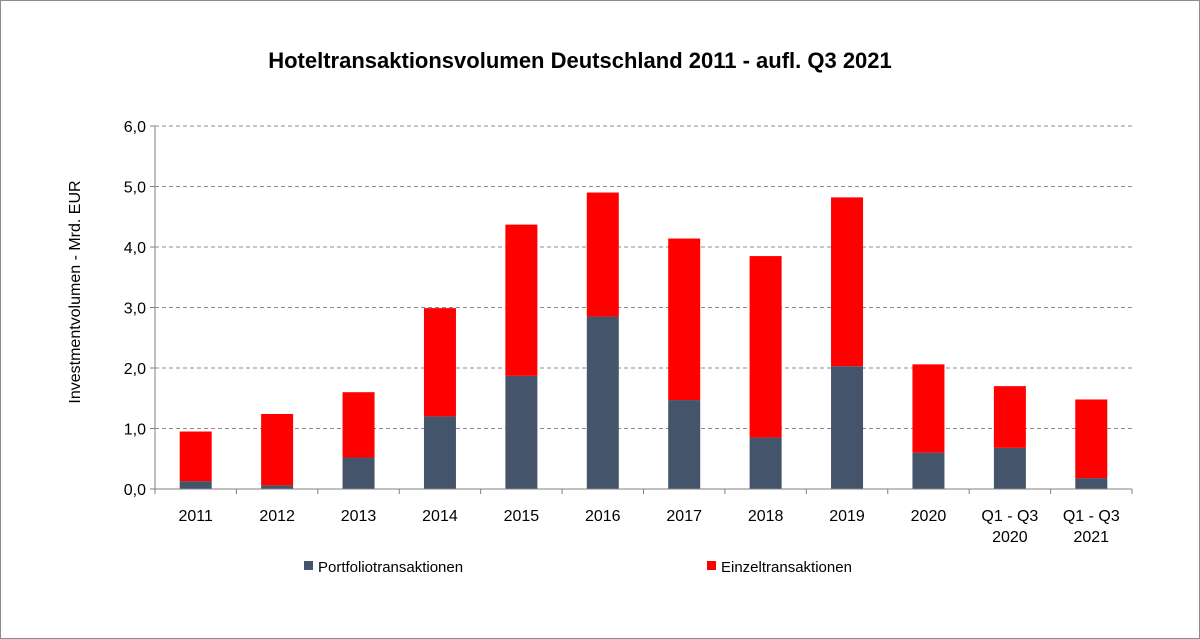 This screenshot has width=1200, height=639. What do you see at coordinates (603, 516) in the screenshot?
I see `x-tick-label: 2016` at bounding box center [603, 516].